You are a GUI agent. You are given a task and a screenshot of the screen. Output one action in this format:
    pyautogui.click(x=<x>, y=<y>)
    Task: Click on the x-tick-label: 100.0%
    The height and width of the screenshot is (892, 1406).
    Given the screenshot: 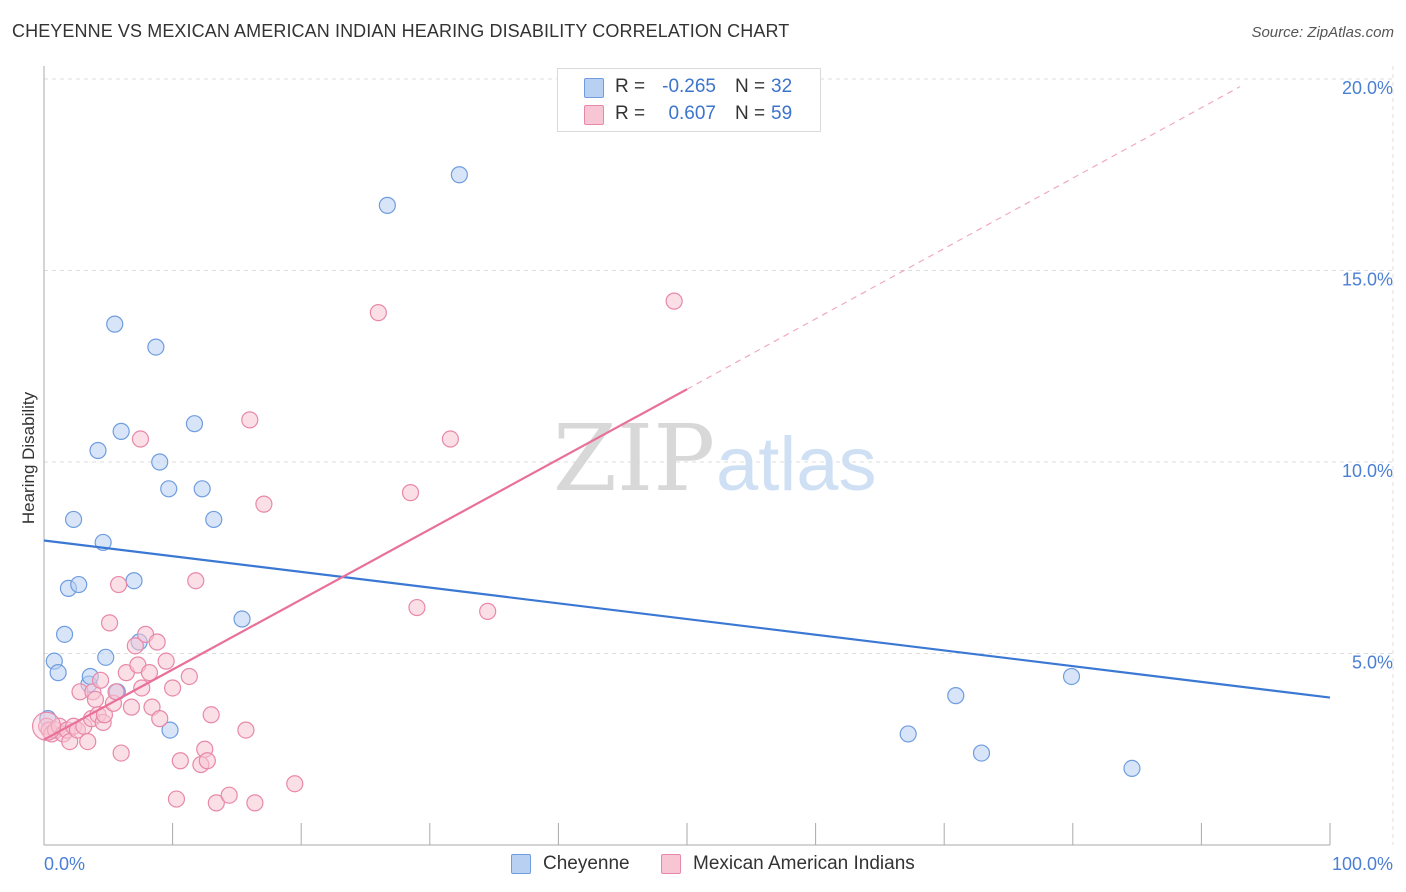 What is the action you would take?
    pyautogui.click(x=1362, y=864)
    